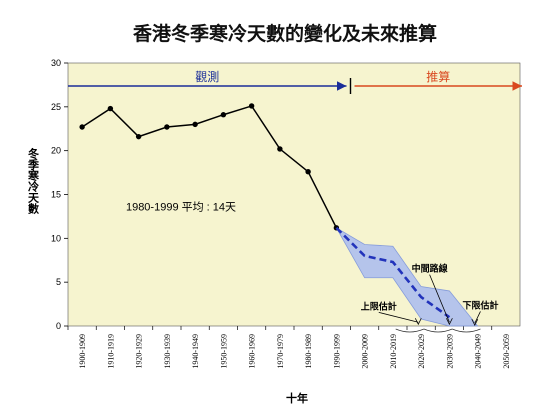 The height and width of the screenshot is (413, 550). I want to click on phase-arrows: 觀測 推算, so click(295, 81).